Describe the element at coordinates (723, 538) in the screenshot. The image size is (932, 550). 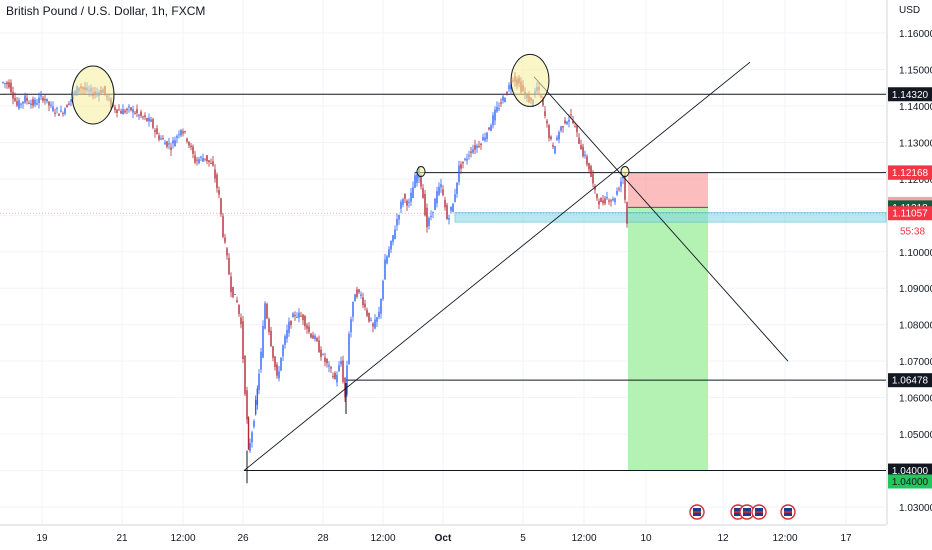
I see `time-tick-label: 12` at that location.